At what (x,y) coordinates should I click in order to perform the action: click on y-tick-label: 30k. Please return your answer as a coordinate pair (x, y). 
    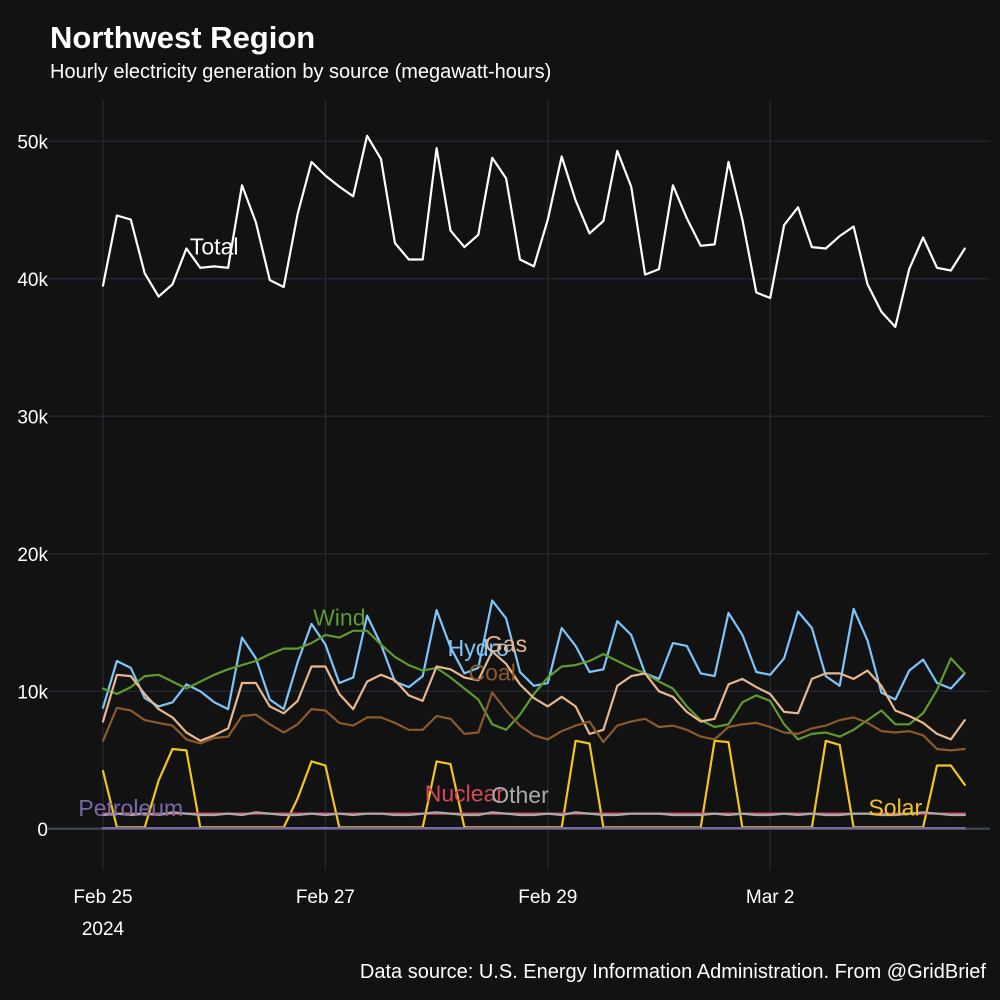
    Looking at the image, I should click on (32, 417).